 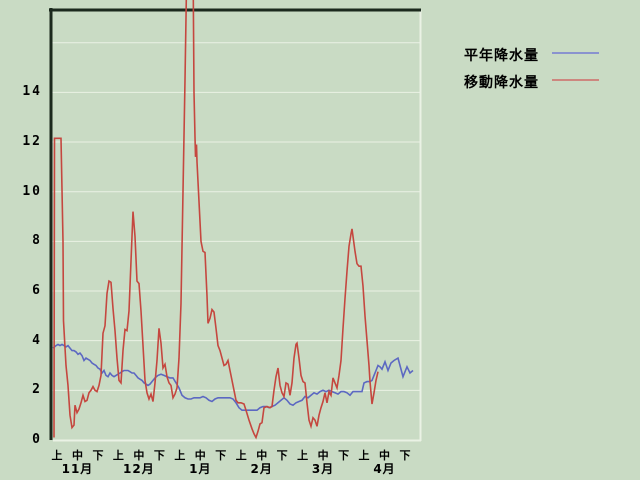 I want to click on month-label: 2月, so click(x=261, y=469).